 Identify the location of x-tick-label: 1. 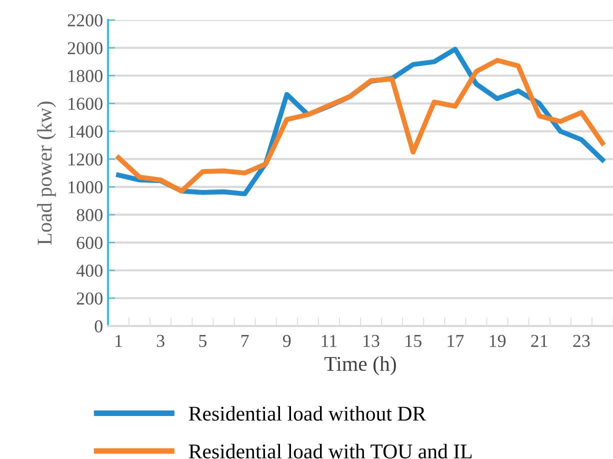
(119, 340).